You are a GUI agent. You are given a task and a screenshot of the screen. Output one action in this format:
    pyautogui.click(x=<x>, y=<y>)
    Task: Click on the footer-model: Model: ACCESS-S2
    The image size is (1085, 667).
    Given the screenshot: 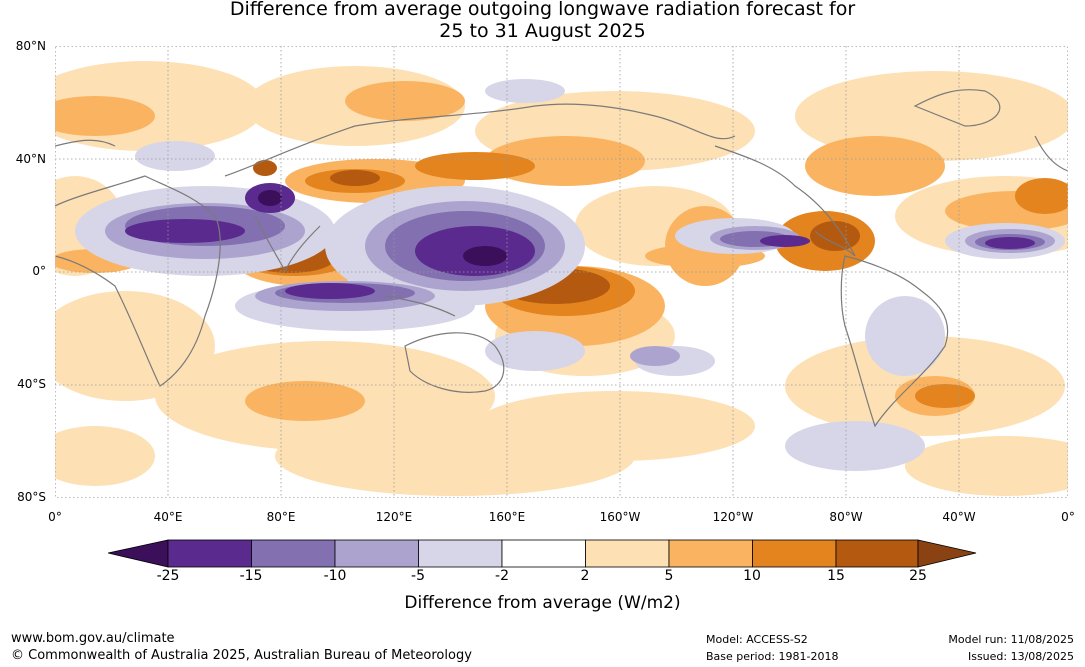 What is the action you would take?
    pyautogui.click(x=757, y=639)
    